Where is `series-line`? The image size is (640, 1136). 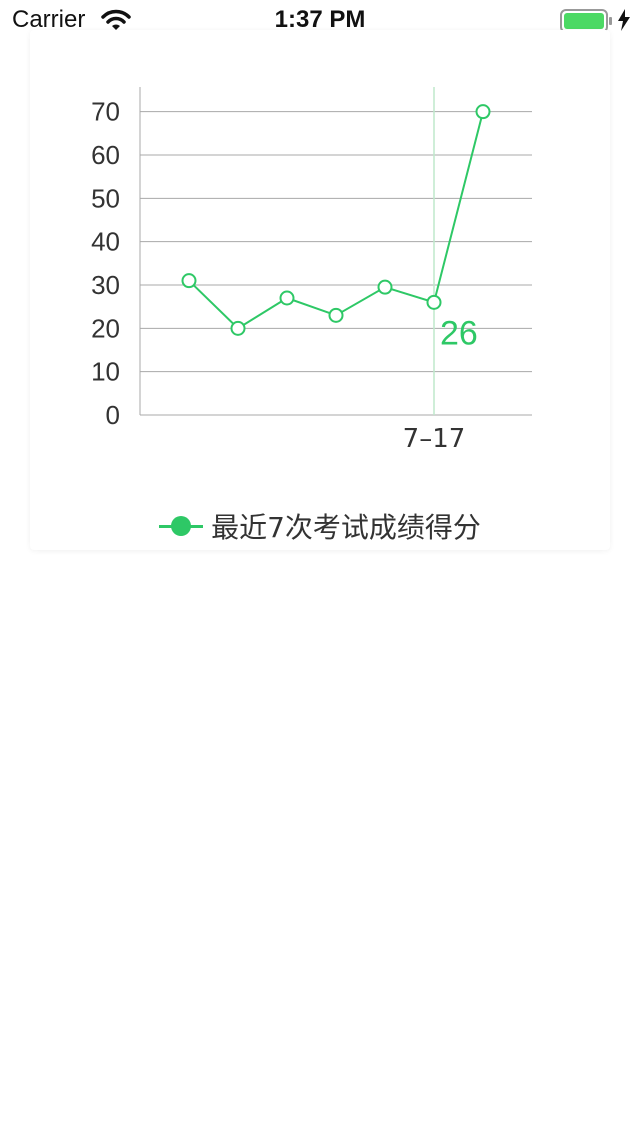 series-line is located at coordinates (336, 220).